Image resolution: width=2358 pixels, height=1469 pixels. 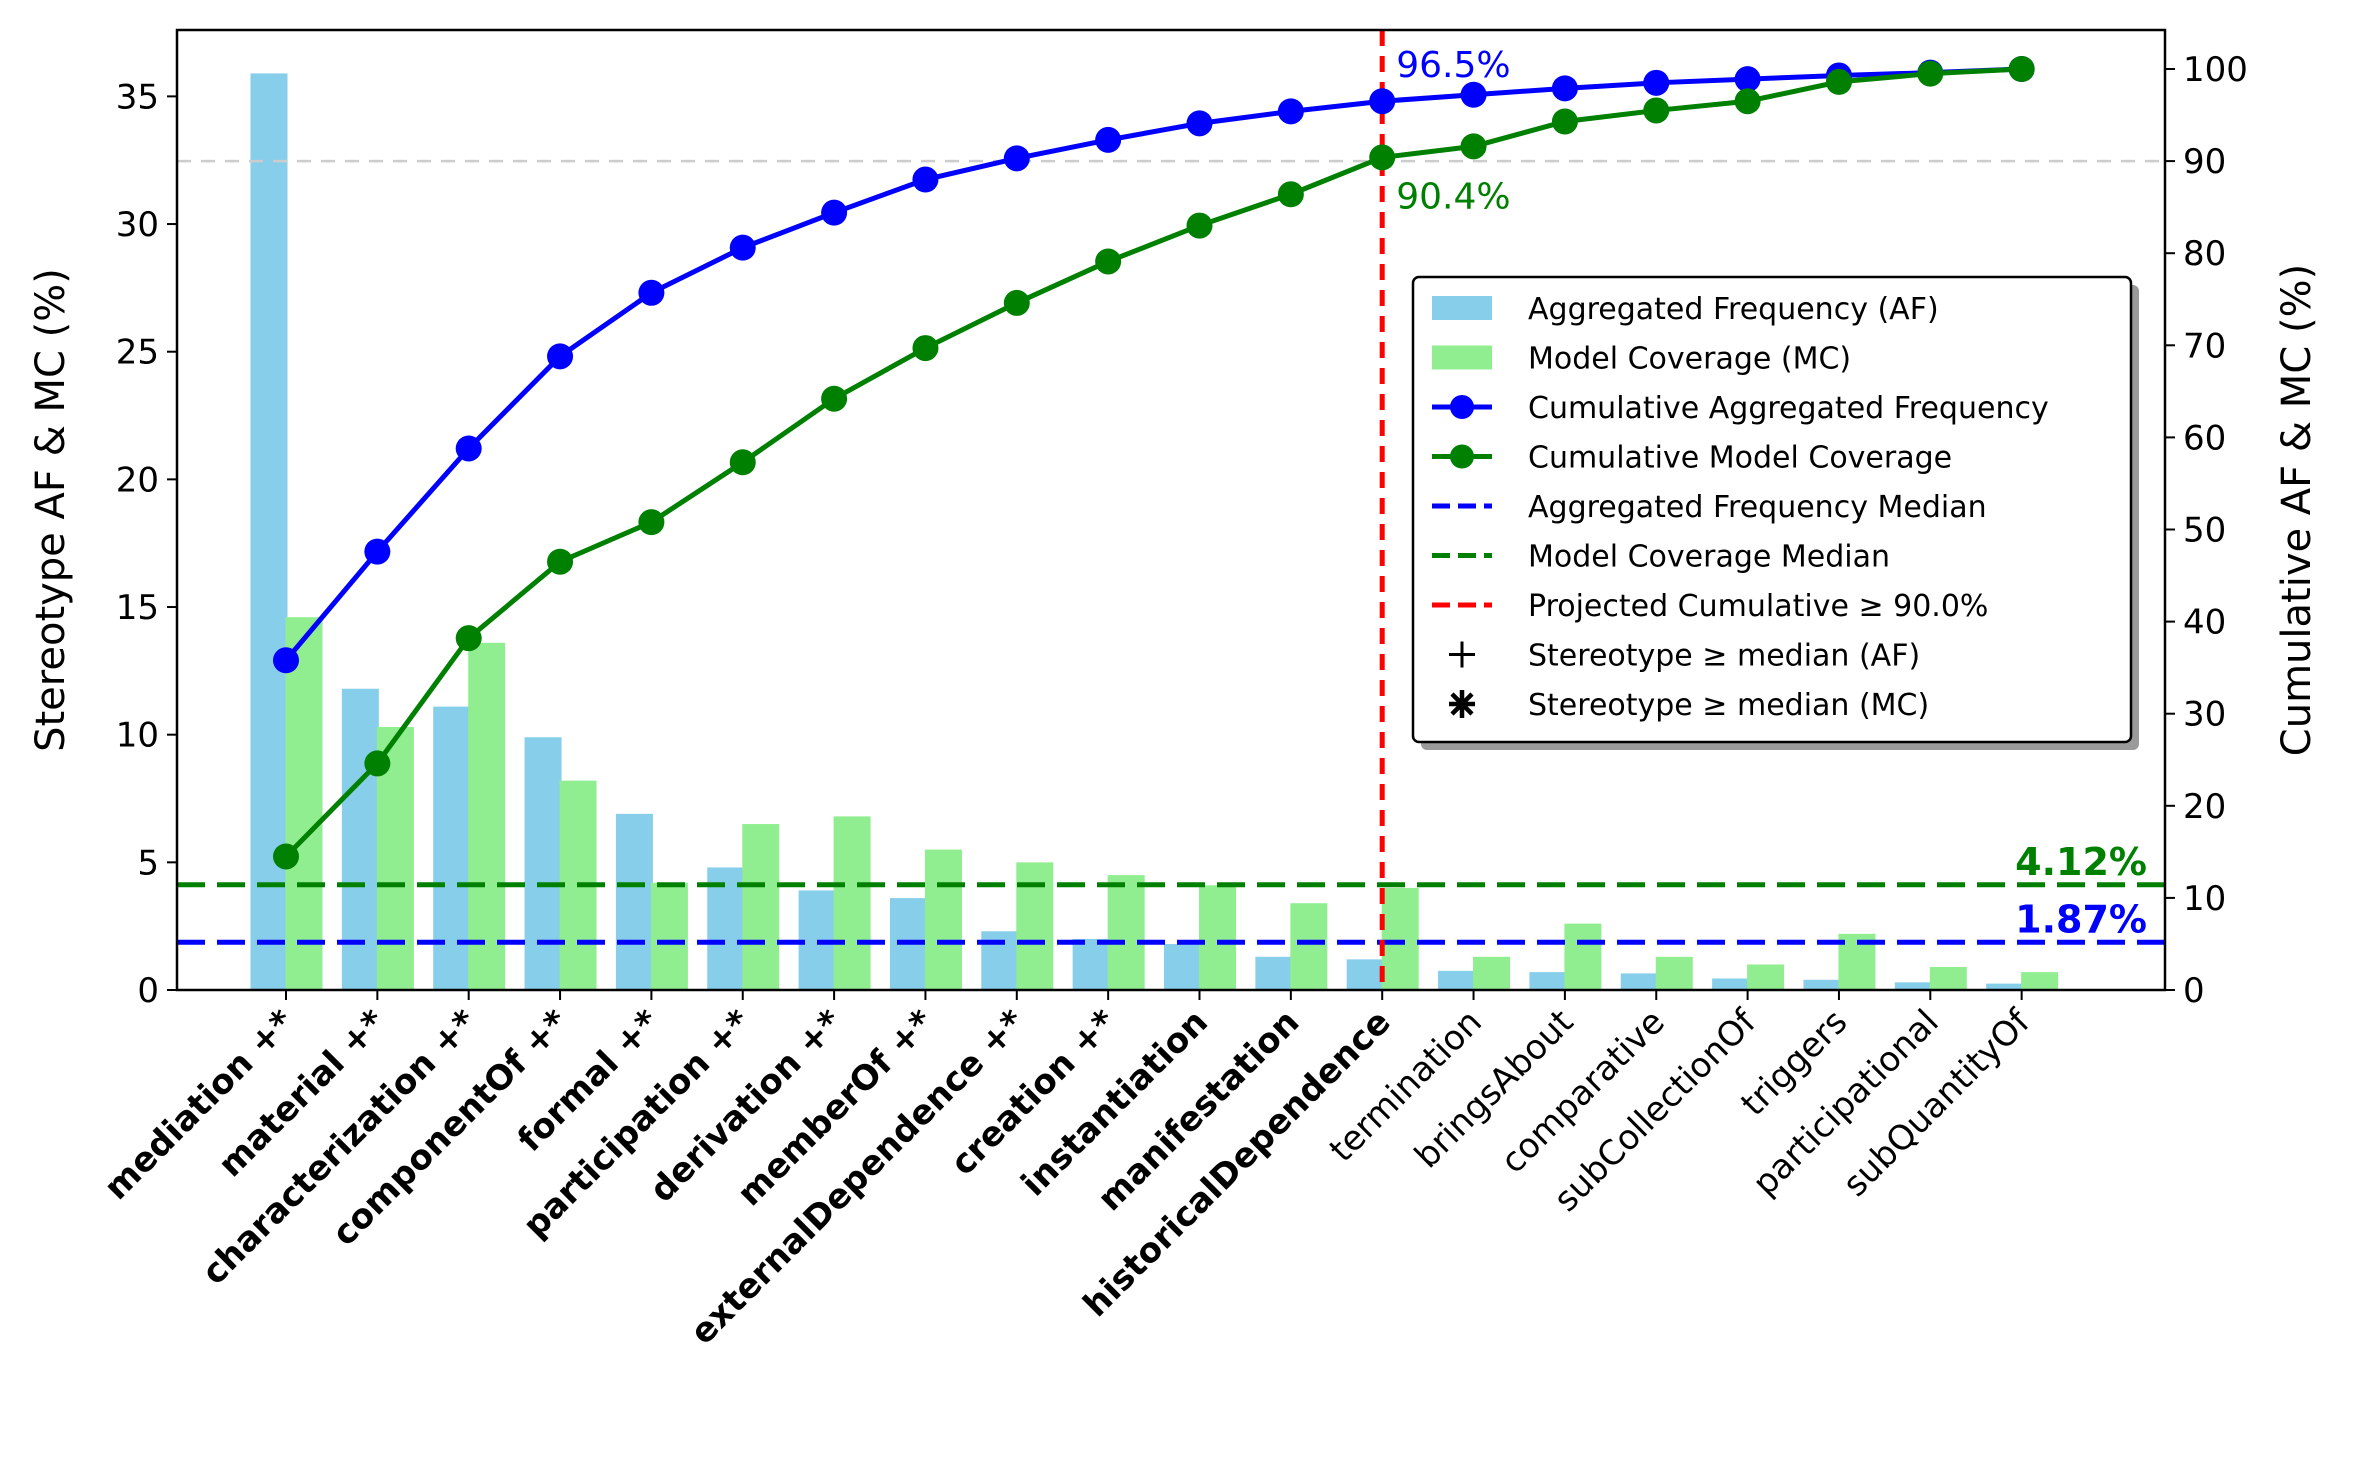 What do you see at coordinates (1453, 131) in the screenshot?
I see `annotations-layer: 96.5% 90.4%` at bounding box center [1453, 131].